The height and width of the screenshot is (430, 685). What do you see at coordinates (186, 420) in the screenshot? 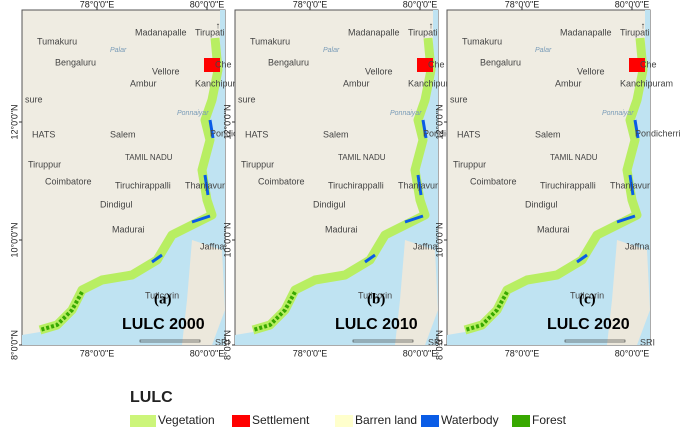
I see `legend-label: Vegetation` at bounding box center [186, 420].